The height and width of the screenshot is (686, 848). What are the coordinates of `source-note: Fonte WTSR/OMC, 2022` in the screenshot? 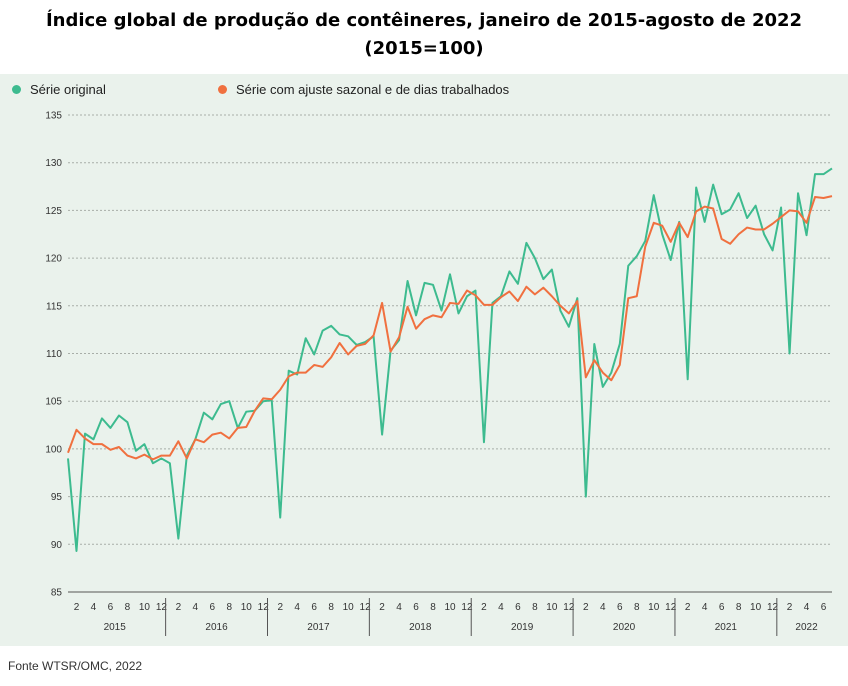 It's located at (75, 666).